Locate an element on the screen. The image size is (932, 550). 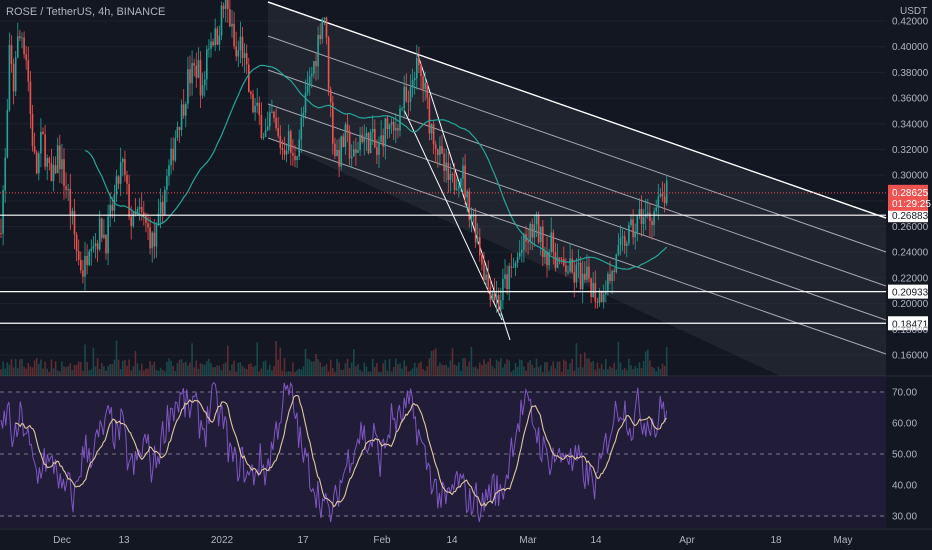
price-tick-label: 0.34000 is located at coordinates (910, 124).